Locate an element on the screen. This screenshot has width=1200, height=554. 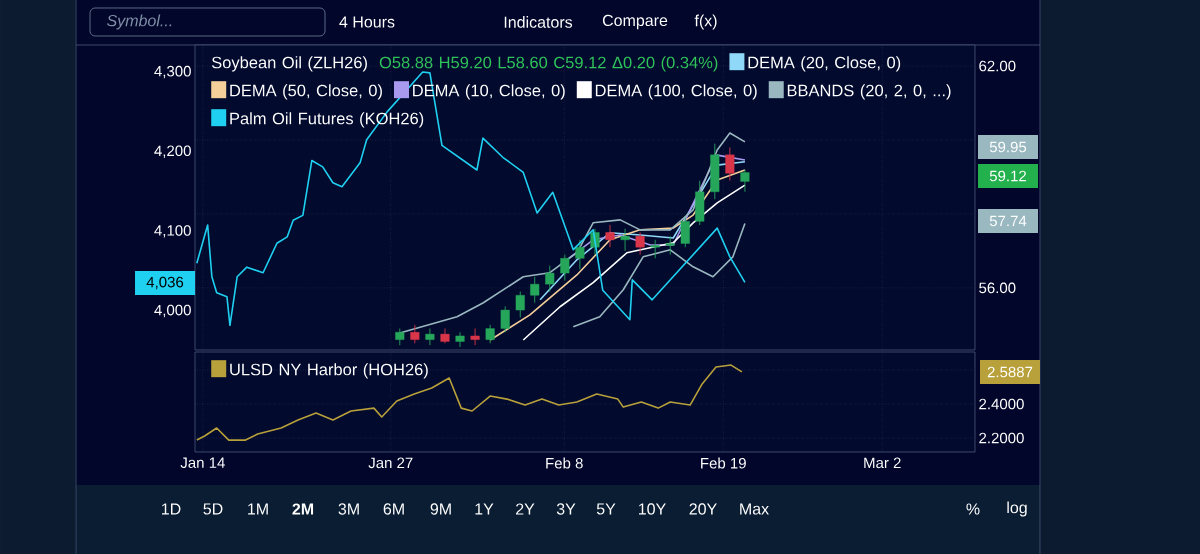
text: Soybean Oil (ZLH26) is located at coordinates (289, 64).